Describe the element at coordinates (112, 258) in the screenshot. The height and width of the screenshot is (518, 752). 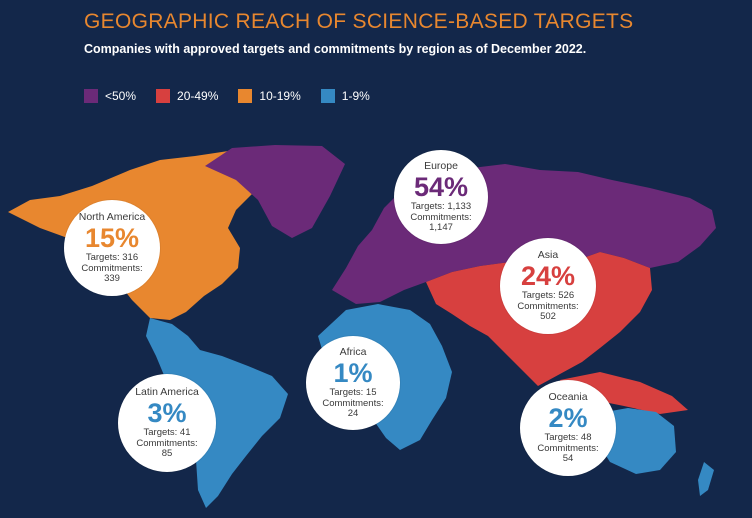
I see `region-targets: Targets: 316` at that location.